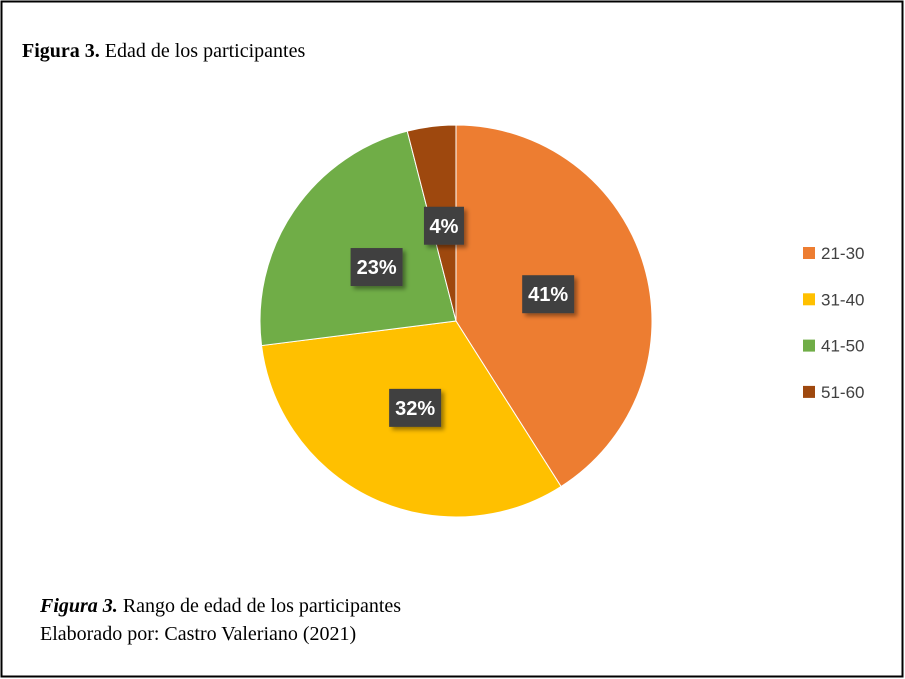 The image size is (905, 679). I want to click on legend: 21-30 31-40 41-50 51-60, so click(833, 323).